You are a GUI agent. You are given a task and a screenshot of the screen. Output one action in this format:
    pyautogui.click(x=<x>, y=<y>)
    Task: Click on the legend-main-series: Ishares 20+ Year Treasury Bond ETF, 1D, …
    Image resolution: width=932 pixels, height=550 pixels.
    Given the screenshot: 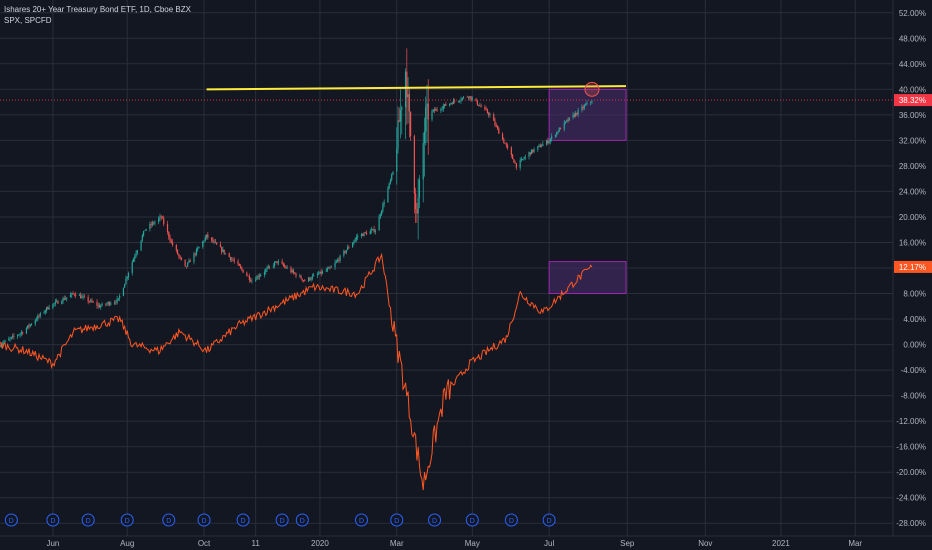 What is the action you would take?
    pyautogui.click(x=97, y=9)
    